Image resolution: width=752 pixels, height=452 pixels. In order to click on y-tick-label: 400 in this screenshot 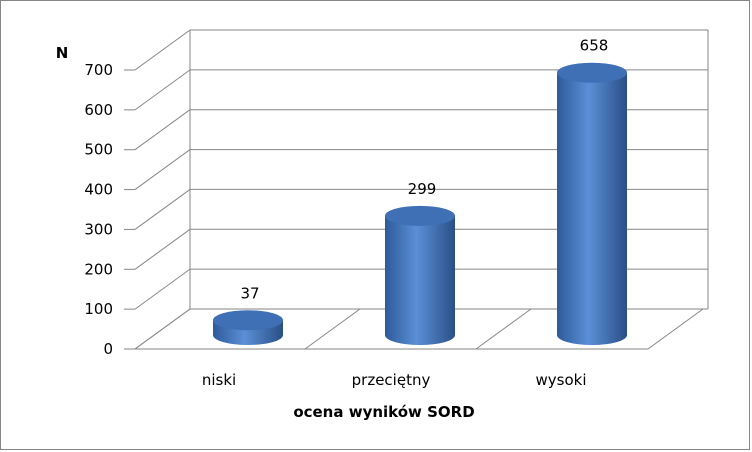, I will do `click(98, 190)`.